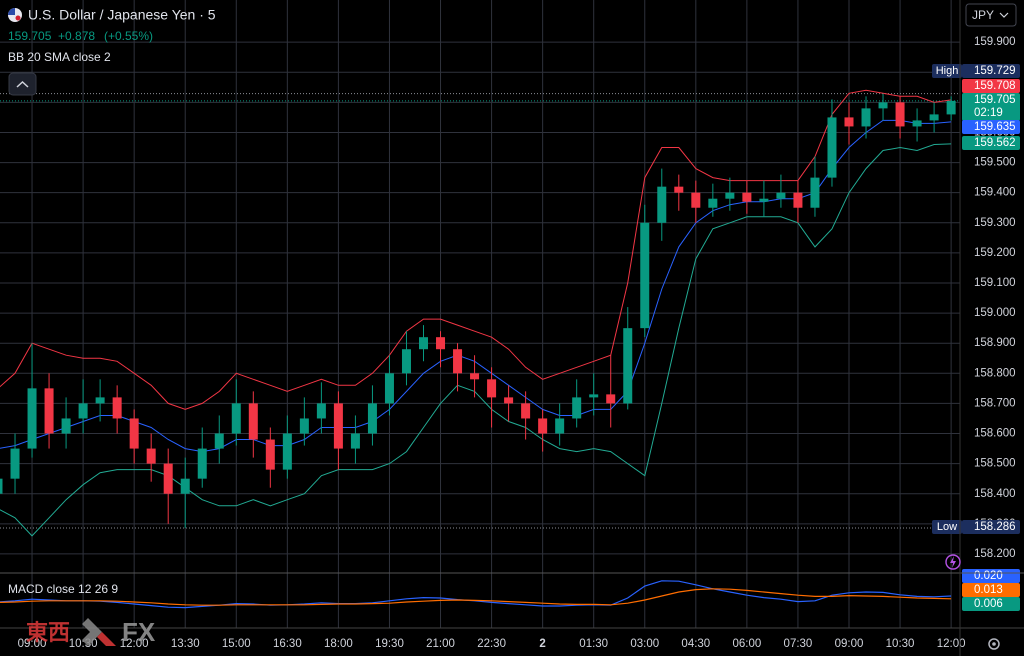 This screenshot has width=1024, height=656. I want to click on price-label: 159.562, so click(995, 143).